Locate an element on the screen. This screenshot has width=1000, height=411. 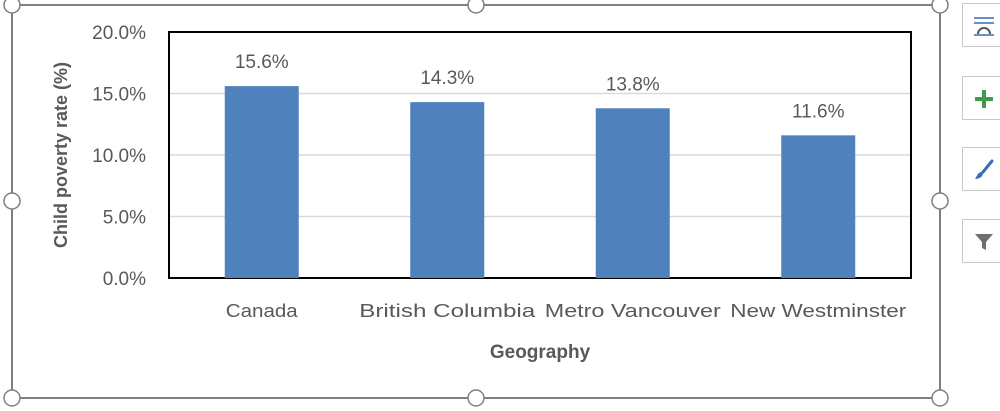
y-tick-label: 20.0% is located at coordinates (119, 33).